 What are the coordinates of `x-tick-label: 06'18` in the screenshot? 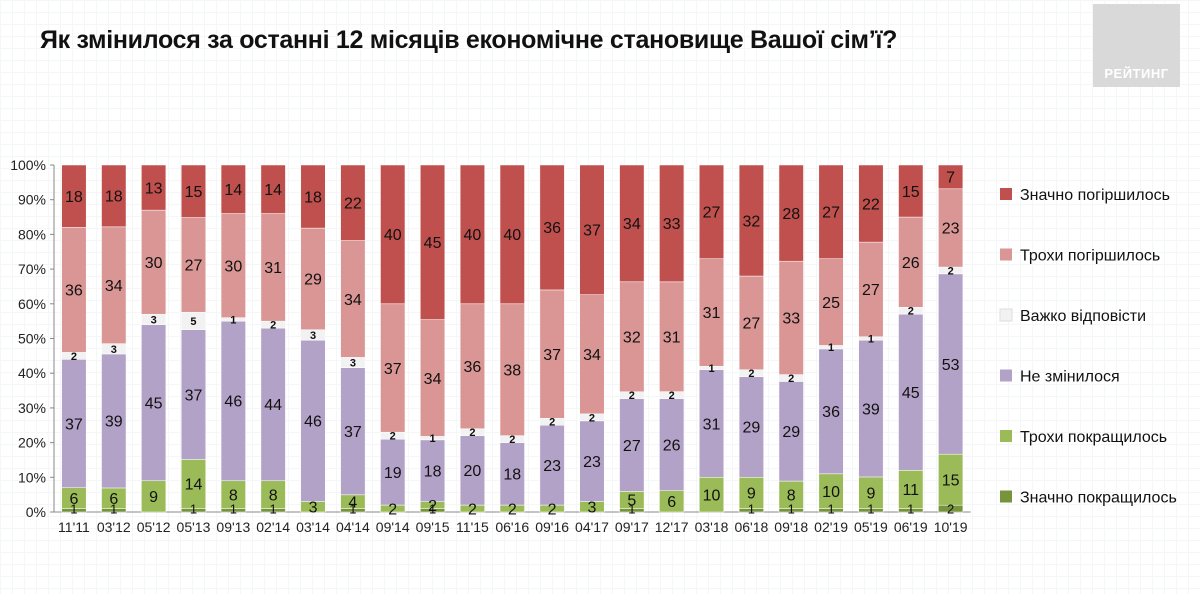 It's located at (751, 527).